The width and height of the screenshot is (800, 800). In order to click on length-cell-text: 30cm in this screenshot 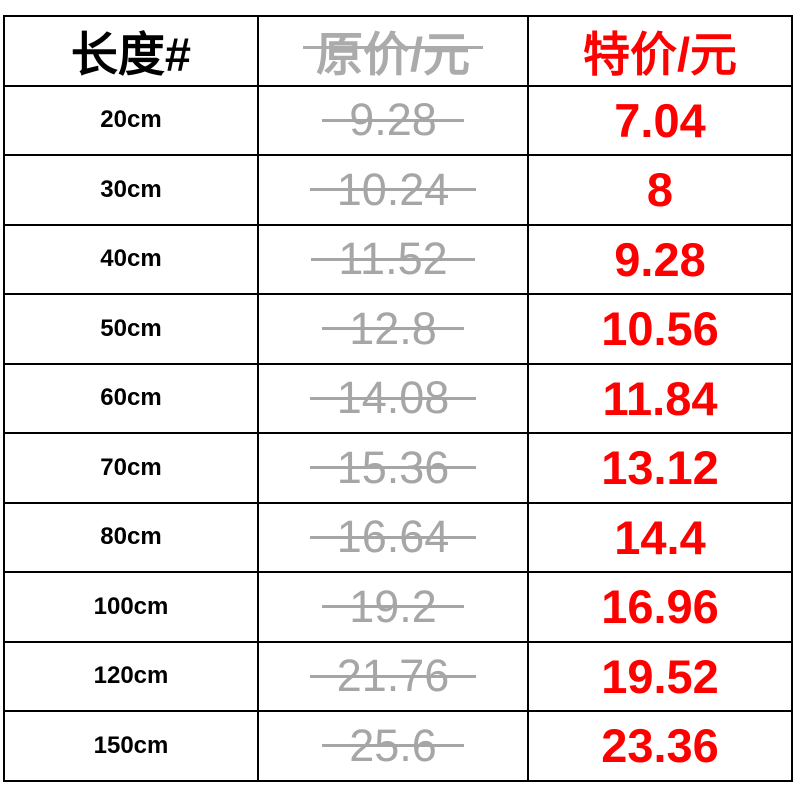, I will do `click(131, 189)`.